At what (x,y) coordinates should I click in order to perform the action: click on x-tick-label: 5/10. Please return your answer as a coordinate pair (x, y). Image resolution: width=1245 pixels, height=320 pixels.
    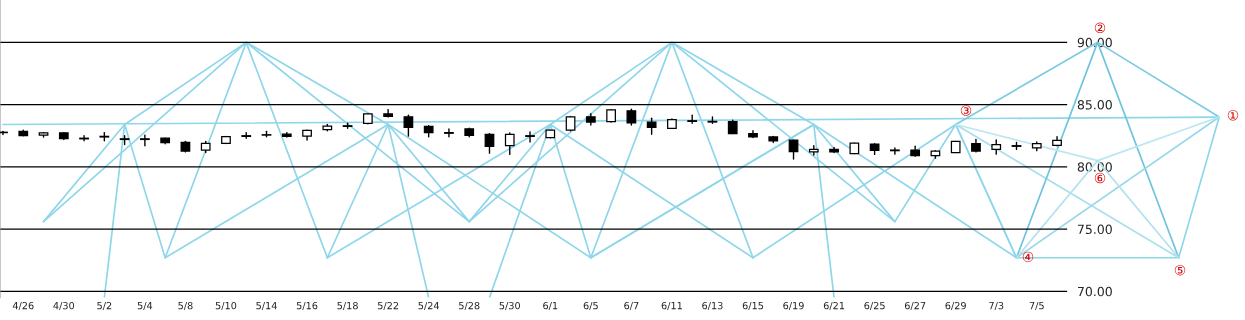
    Looking at the image, I should click on (226, 306).